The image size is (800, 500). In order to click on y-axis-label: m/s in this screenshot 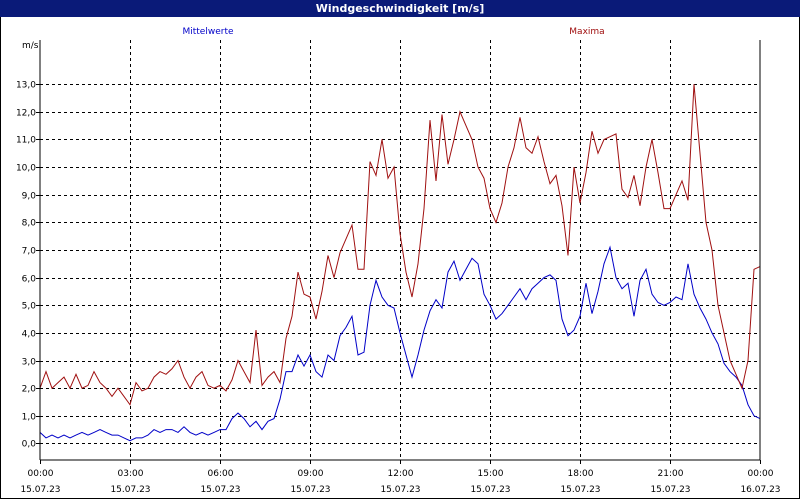, I will do `click(30, 46)`.